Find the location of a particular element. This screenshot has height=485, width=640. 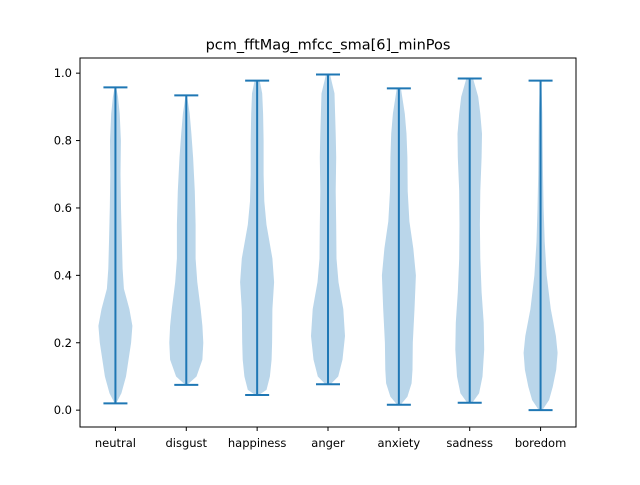

x-tick-label-anger: anger is located at coordinates (328, 443).